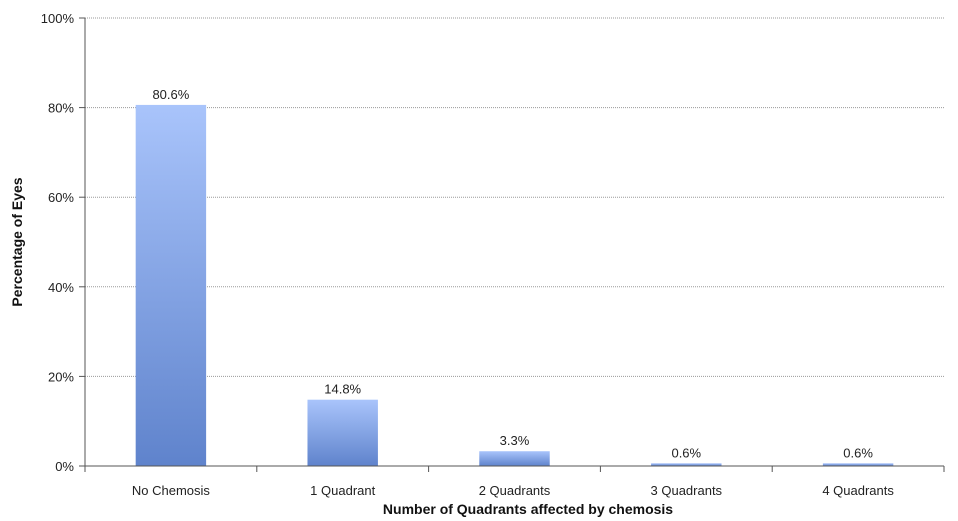 This screenshot has height=521, width=958. What do you see at coordinates (342, 490) in the screenshot?
I see `x-tick-label: 1 Quadrant` at bounding box center [342, 490].